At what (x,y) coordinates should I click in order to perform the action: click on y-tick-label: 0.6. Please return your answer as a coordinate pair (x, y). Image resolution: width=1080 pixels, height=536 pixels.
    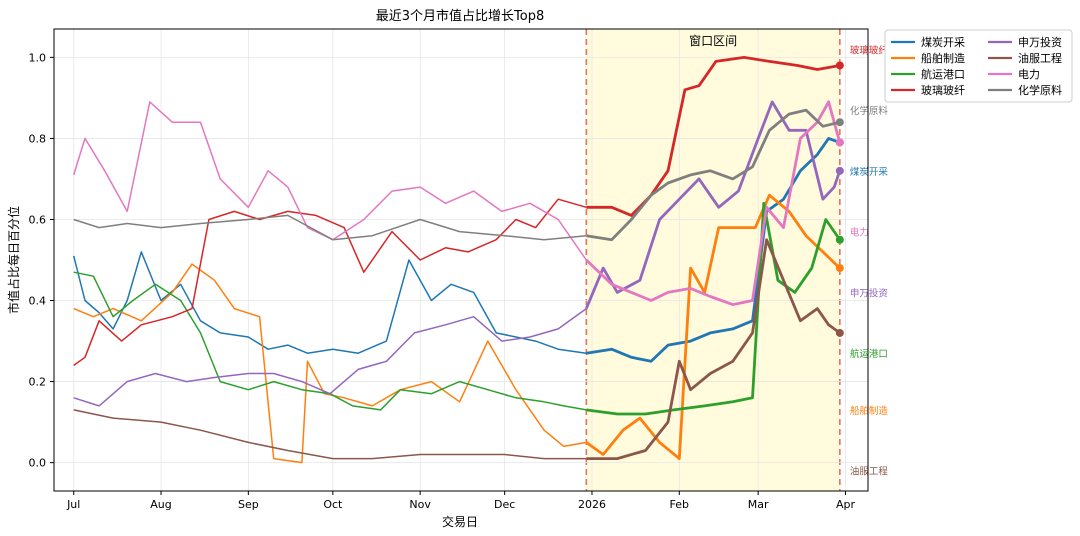
    Looking at the image, I should click on (38, 219).